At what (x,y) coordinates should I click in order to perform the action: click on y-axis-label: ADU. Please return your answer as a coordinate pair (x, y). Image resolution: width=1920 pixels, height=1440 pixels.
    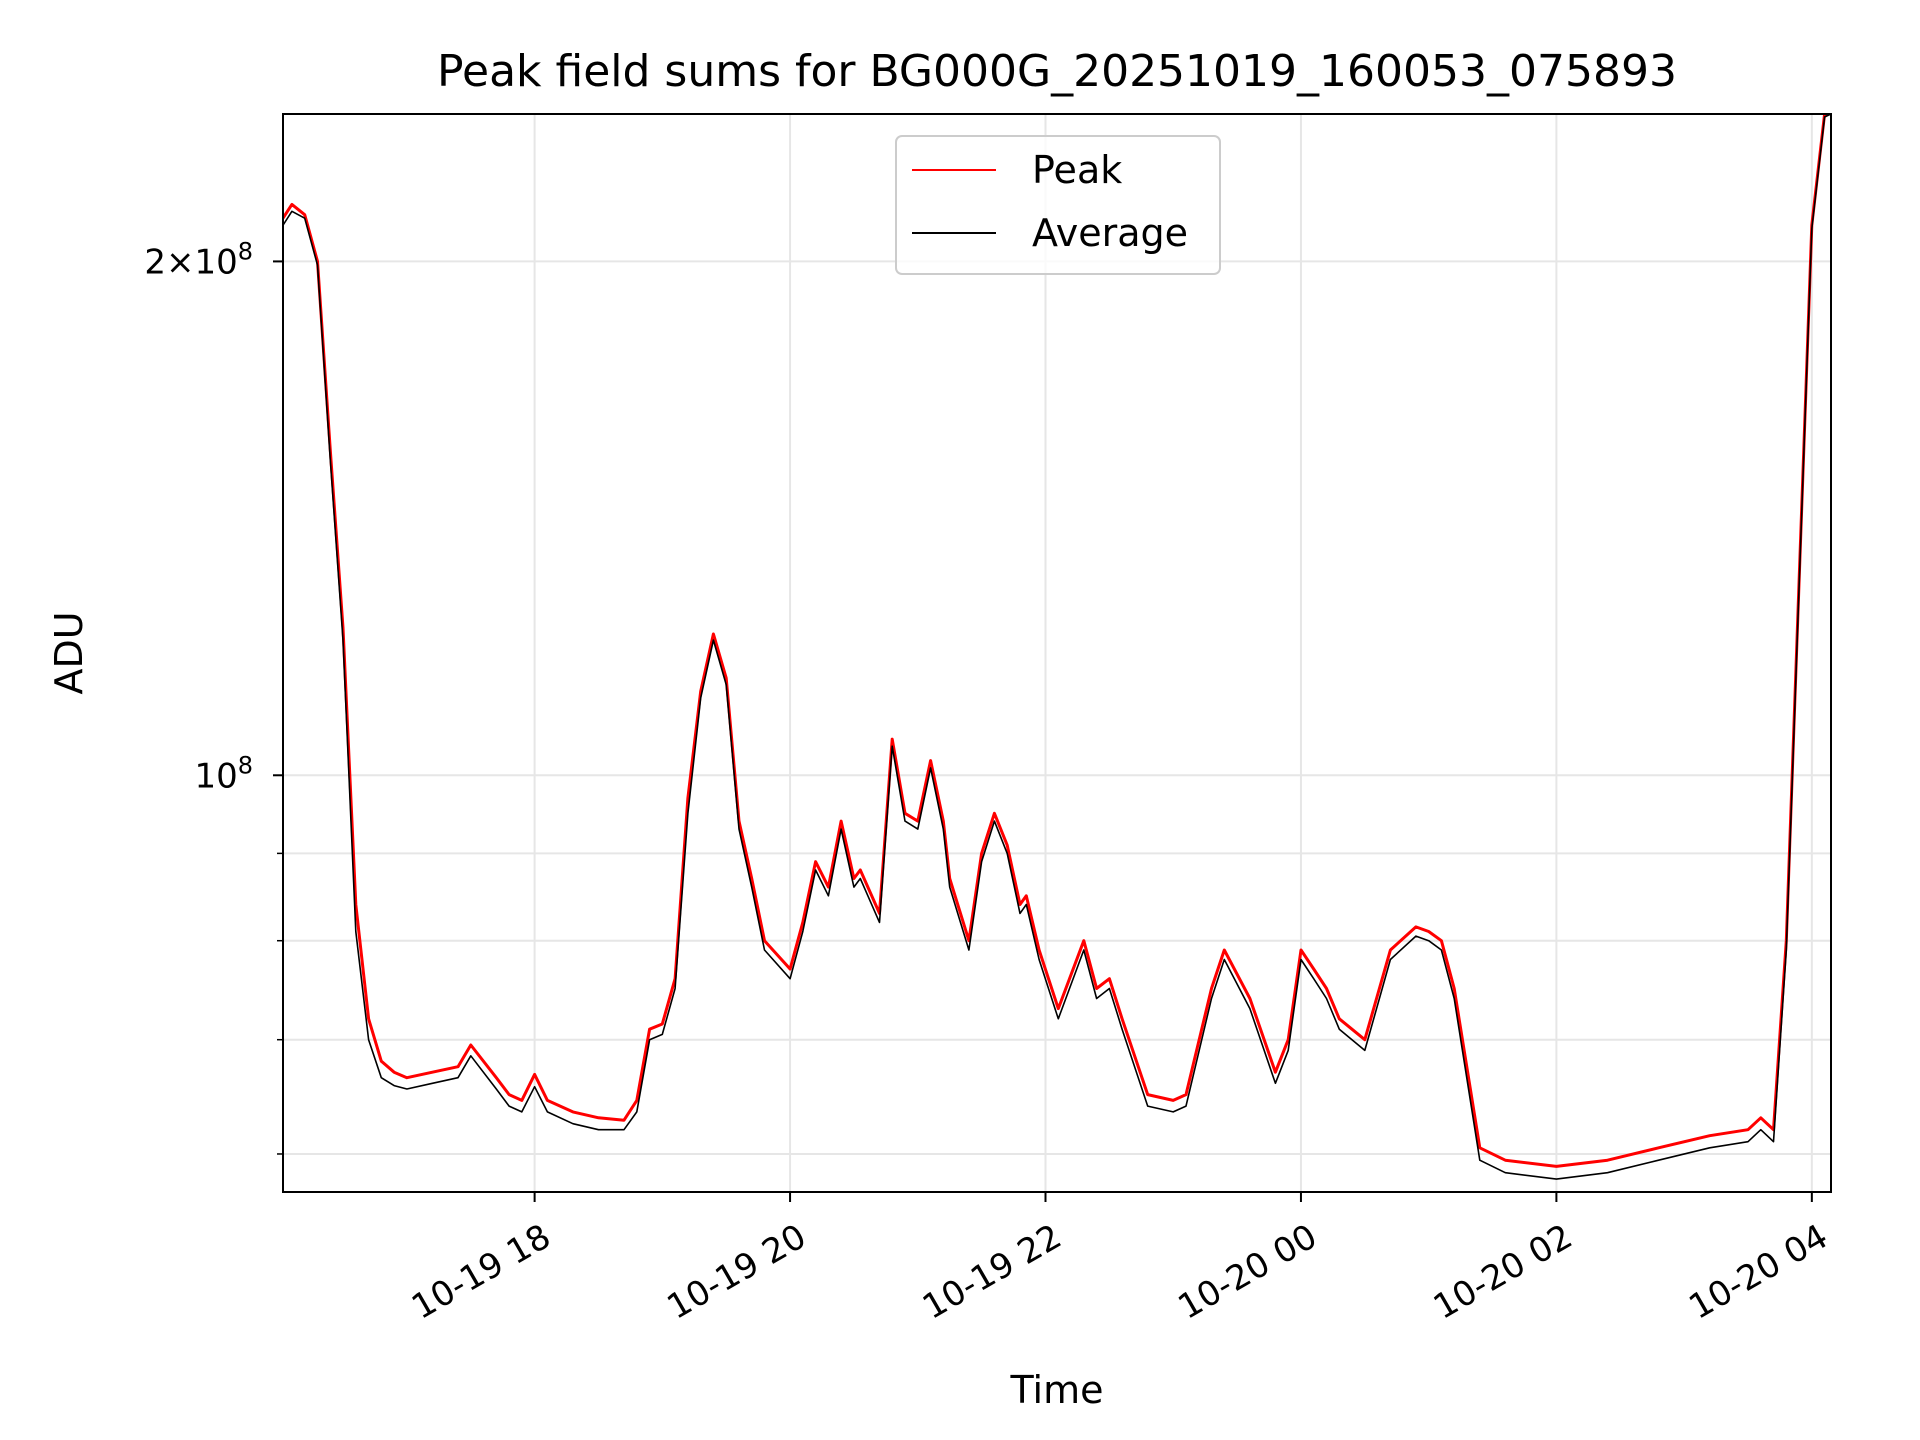
    Looking at the image, I should click on (69, 652).